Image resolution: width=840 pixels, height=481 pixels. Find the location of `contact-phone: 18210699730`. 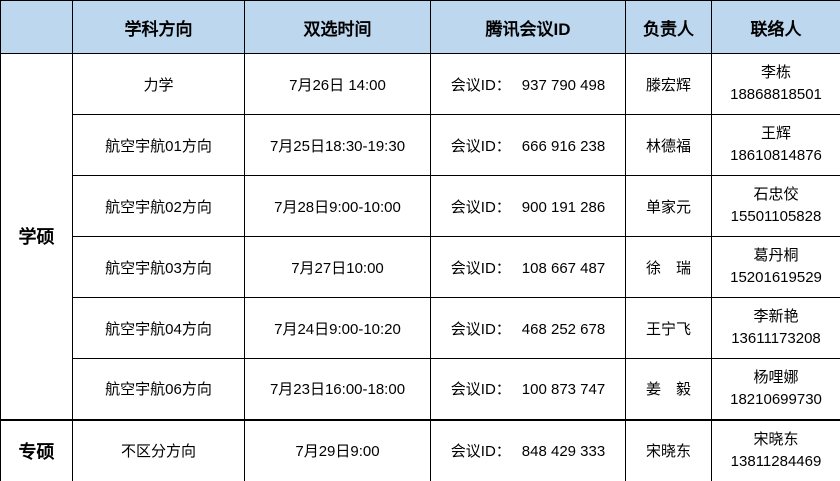

contact-phone: 18210699730 is located at coordinates (776, 399).